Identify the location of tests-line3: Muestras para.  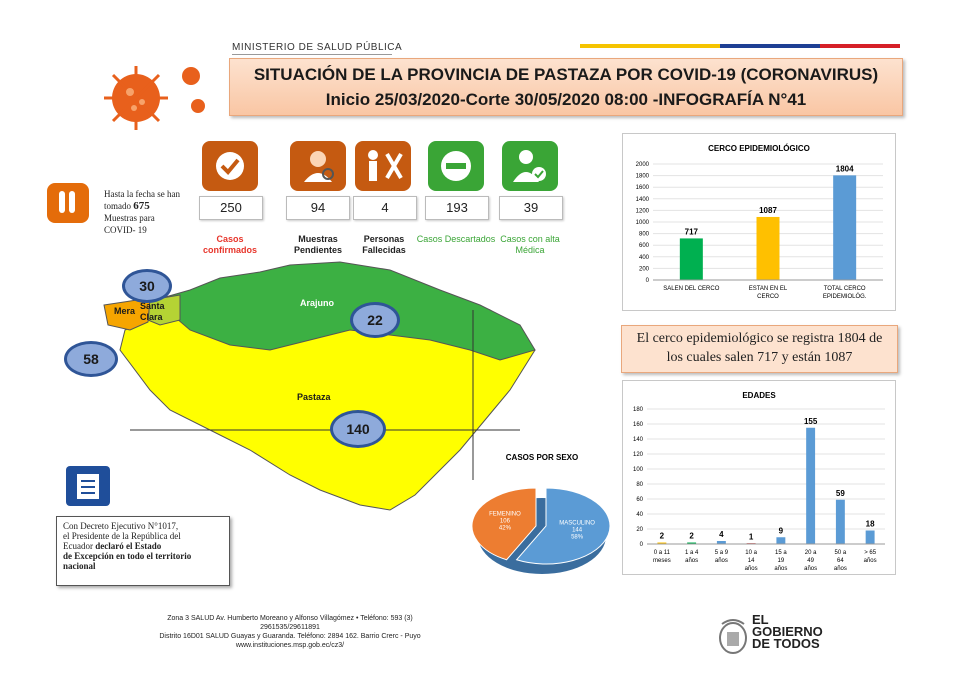
(129, 218).